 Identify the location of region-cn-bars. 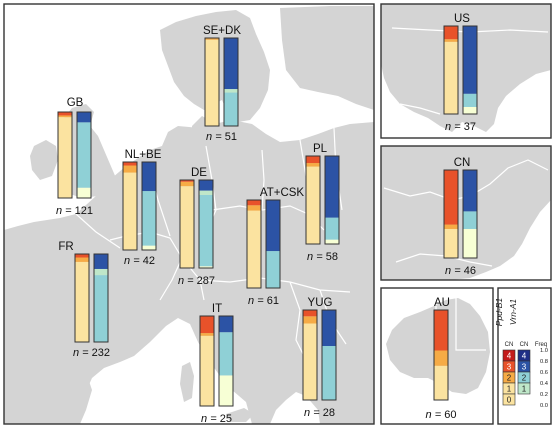
(460, 214).